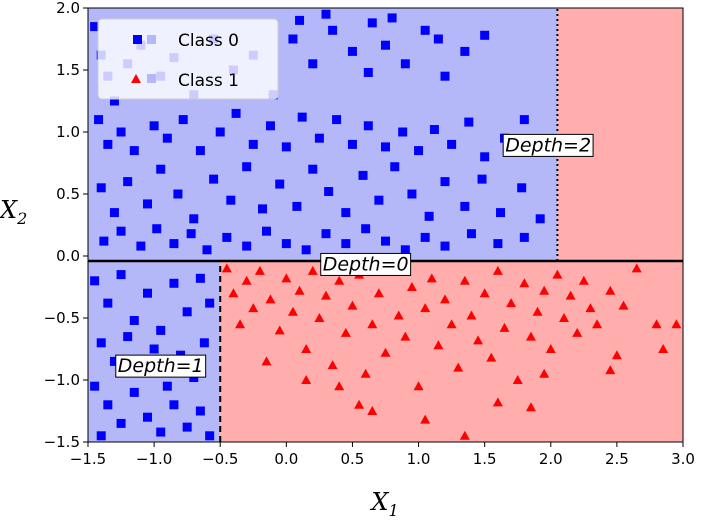 This screenshot has height=521, width=702. I want to click on legend-label-class-0: Class 0, so click(208, 41).